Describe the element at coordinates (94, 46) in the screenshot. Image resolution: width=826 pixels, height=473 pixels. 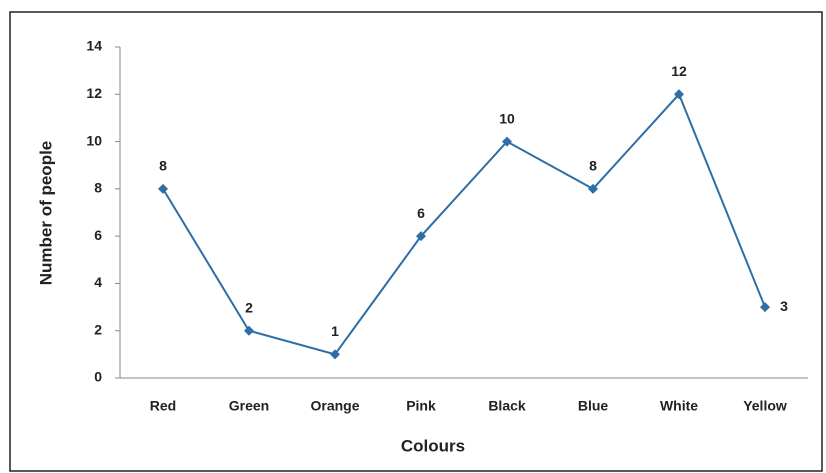
I see `y-tick-label: 14` at that location.